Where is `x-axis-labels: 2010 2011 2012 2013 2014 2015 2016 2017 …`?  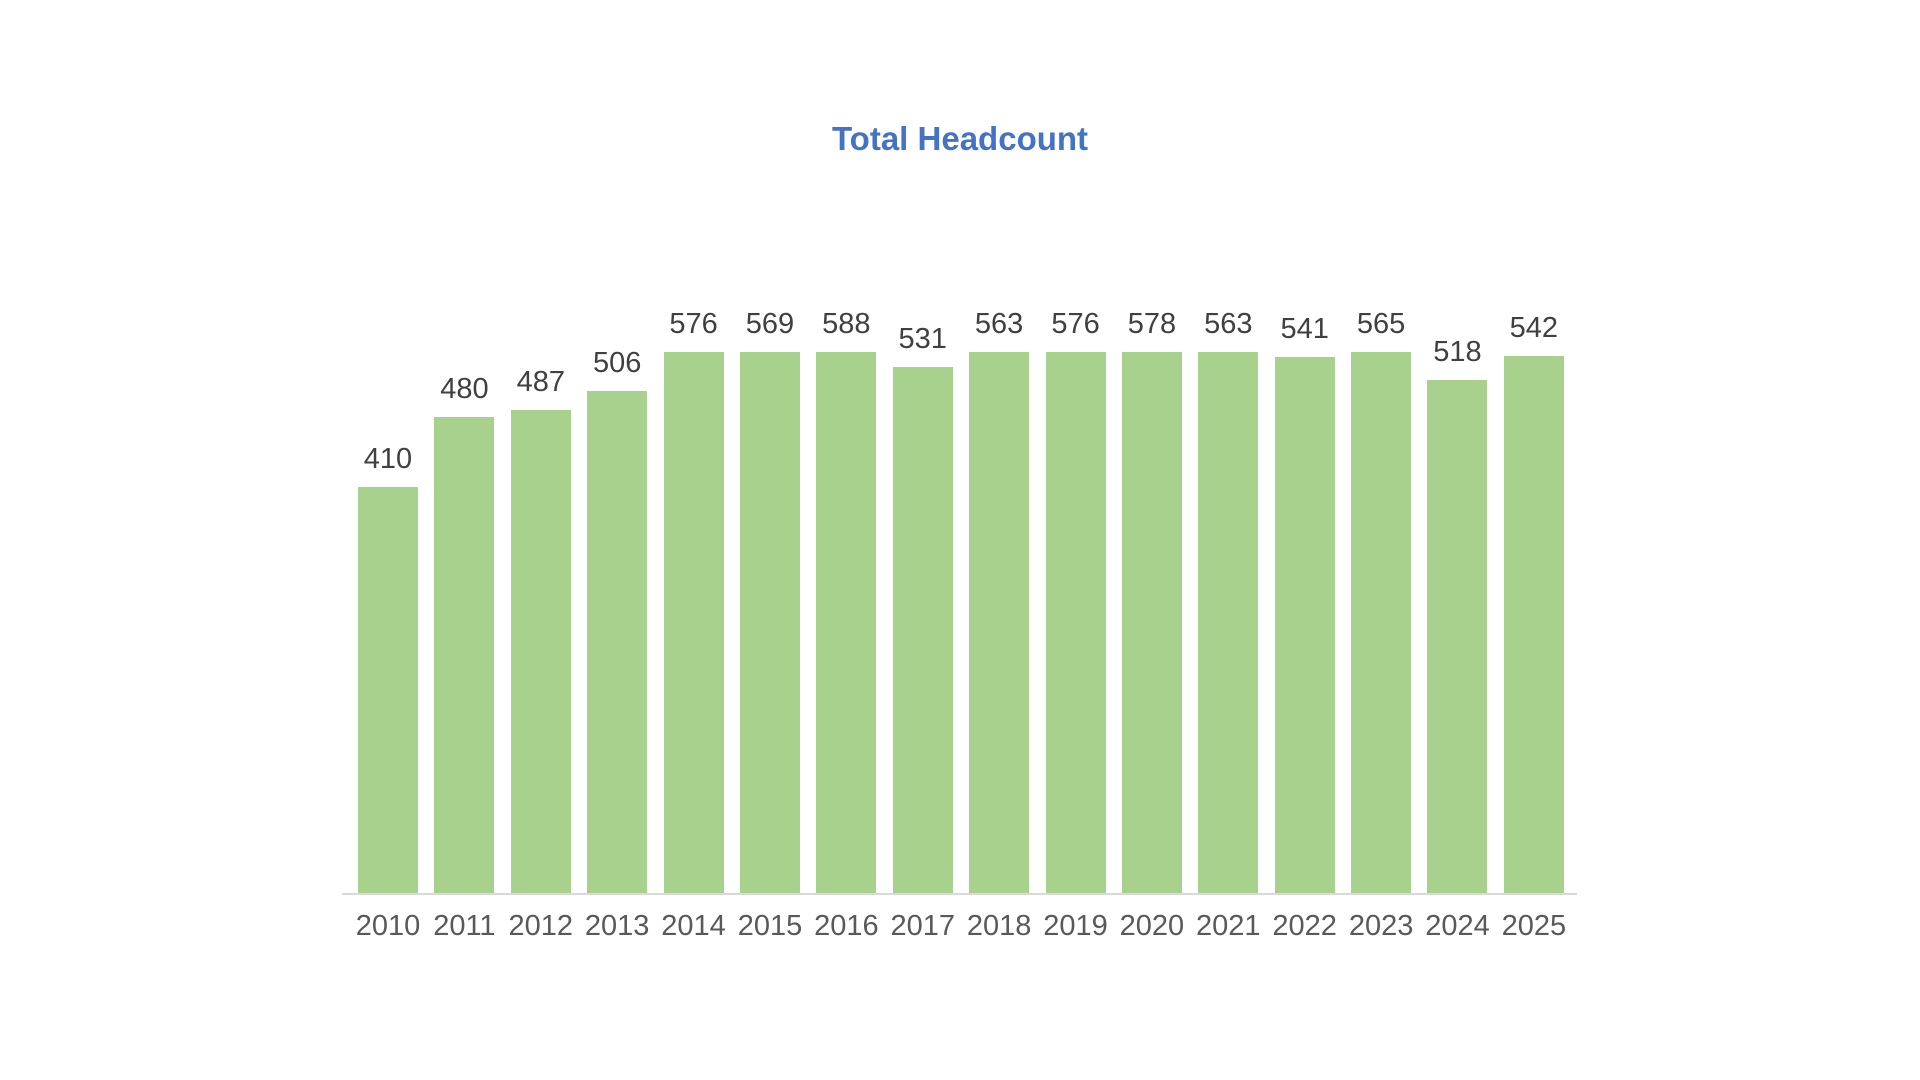
x-axis-labels: 2010 2011 2012 2013 2014 2015 2016 2017 … is located at coordinates (961, 926).